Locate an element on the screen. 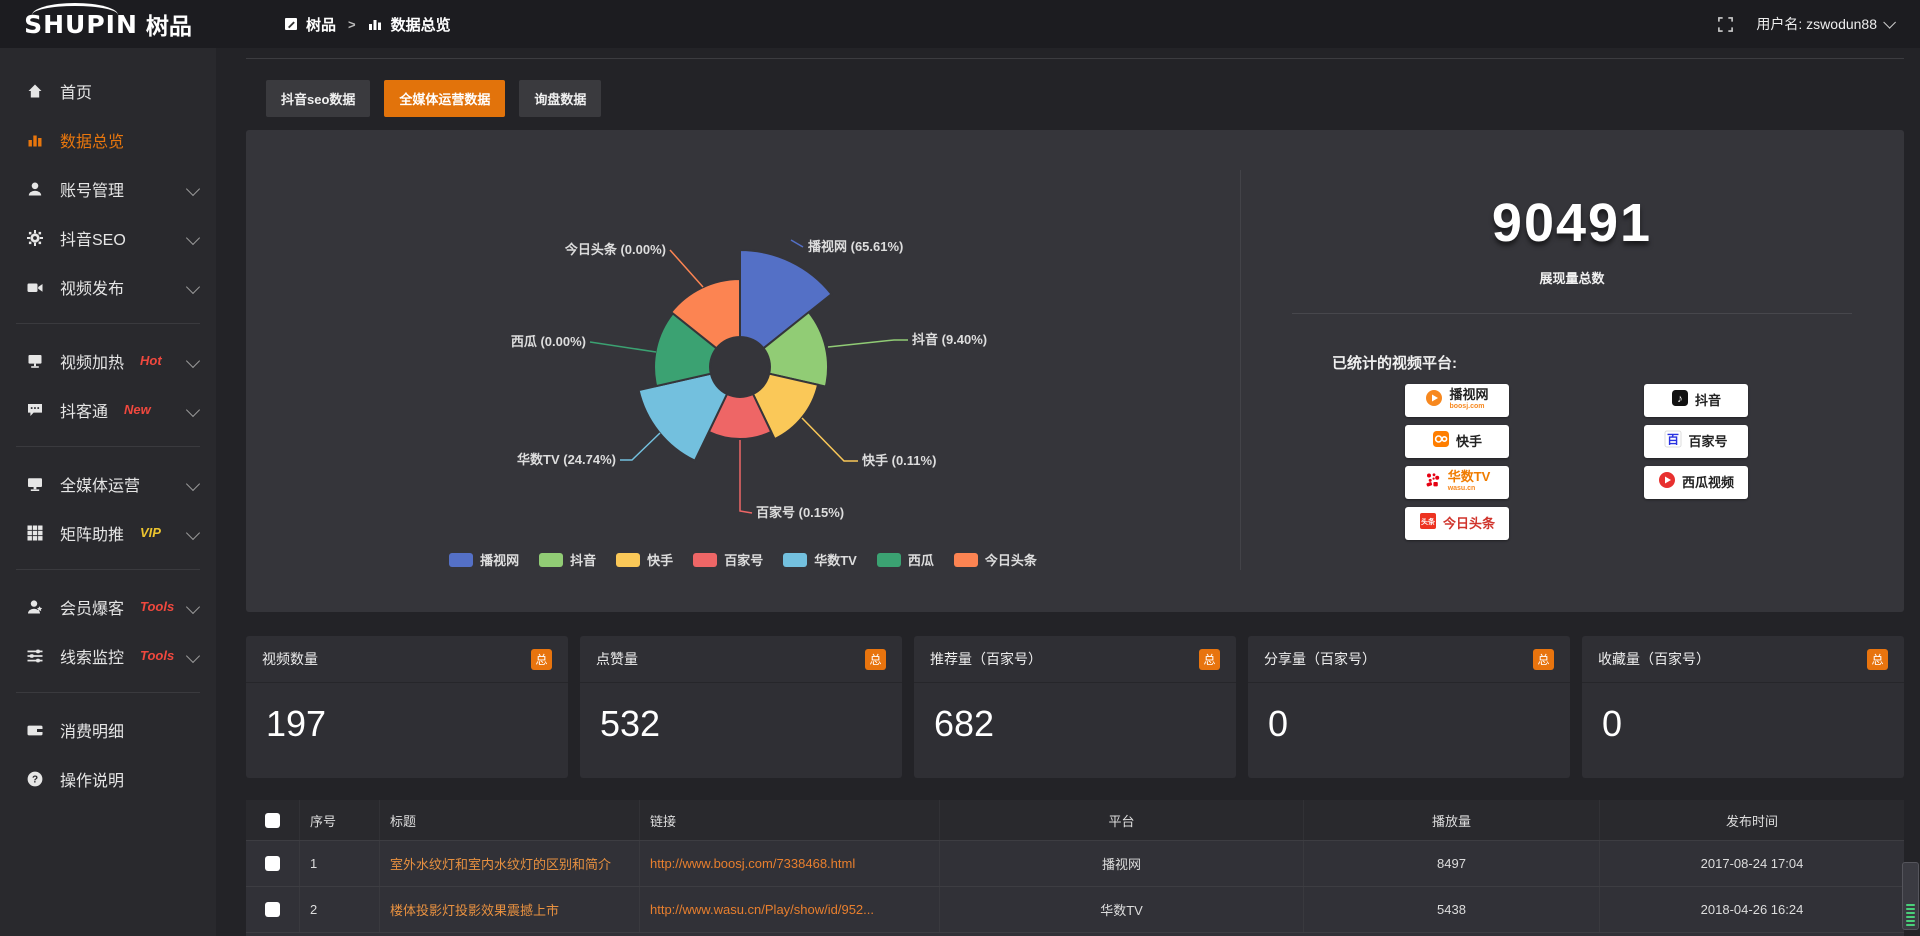  platform-logos-left: 播视网 boosj.com 快手 华数TV wasu.cn 头条 今日头条 is located at coordinates (1457, 462).